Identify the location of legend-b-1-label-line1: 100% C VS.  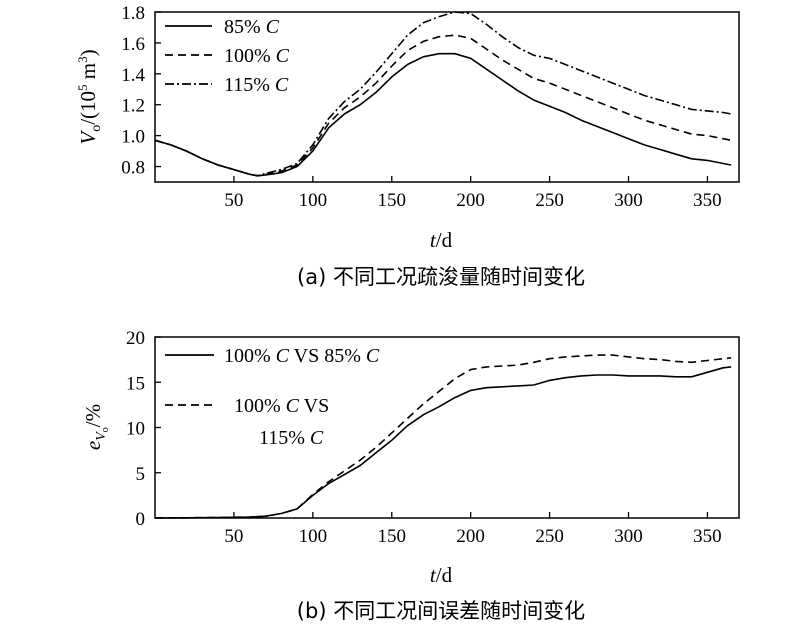
(281, 406).